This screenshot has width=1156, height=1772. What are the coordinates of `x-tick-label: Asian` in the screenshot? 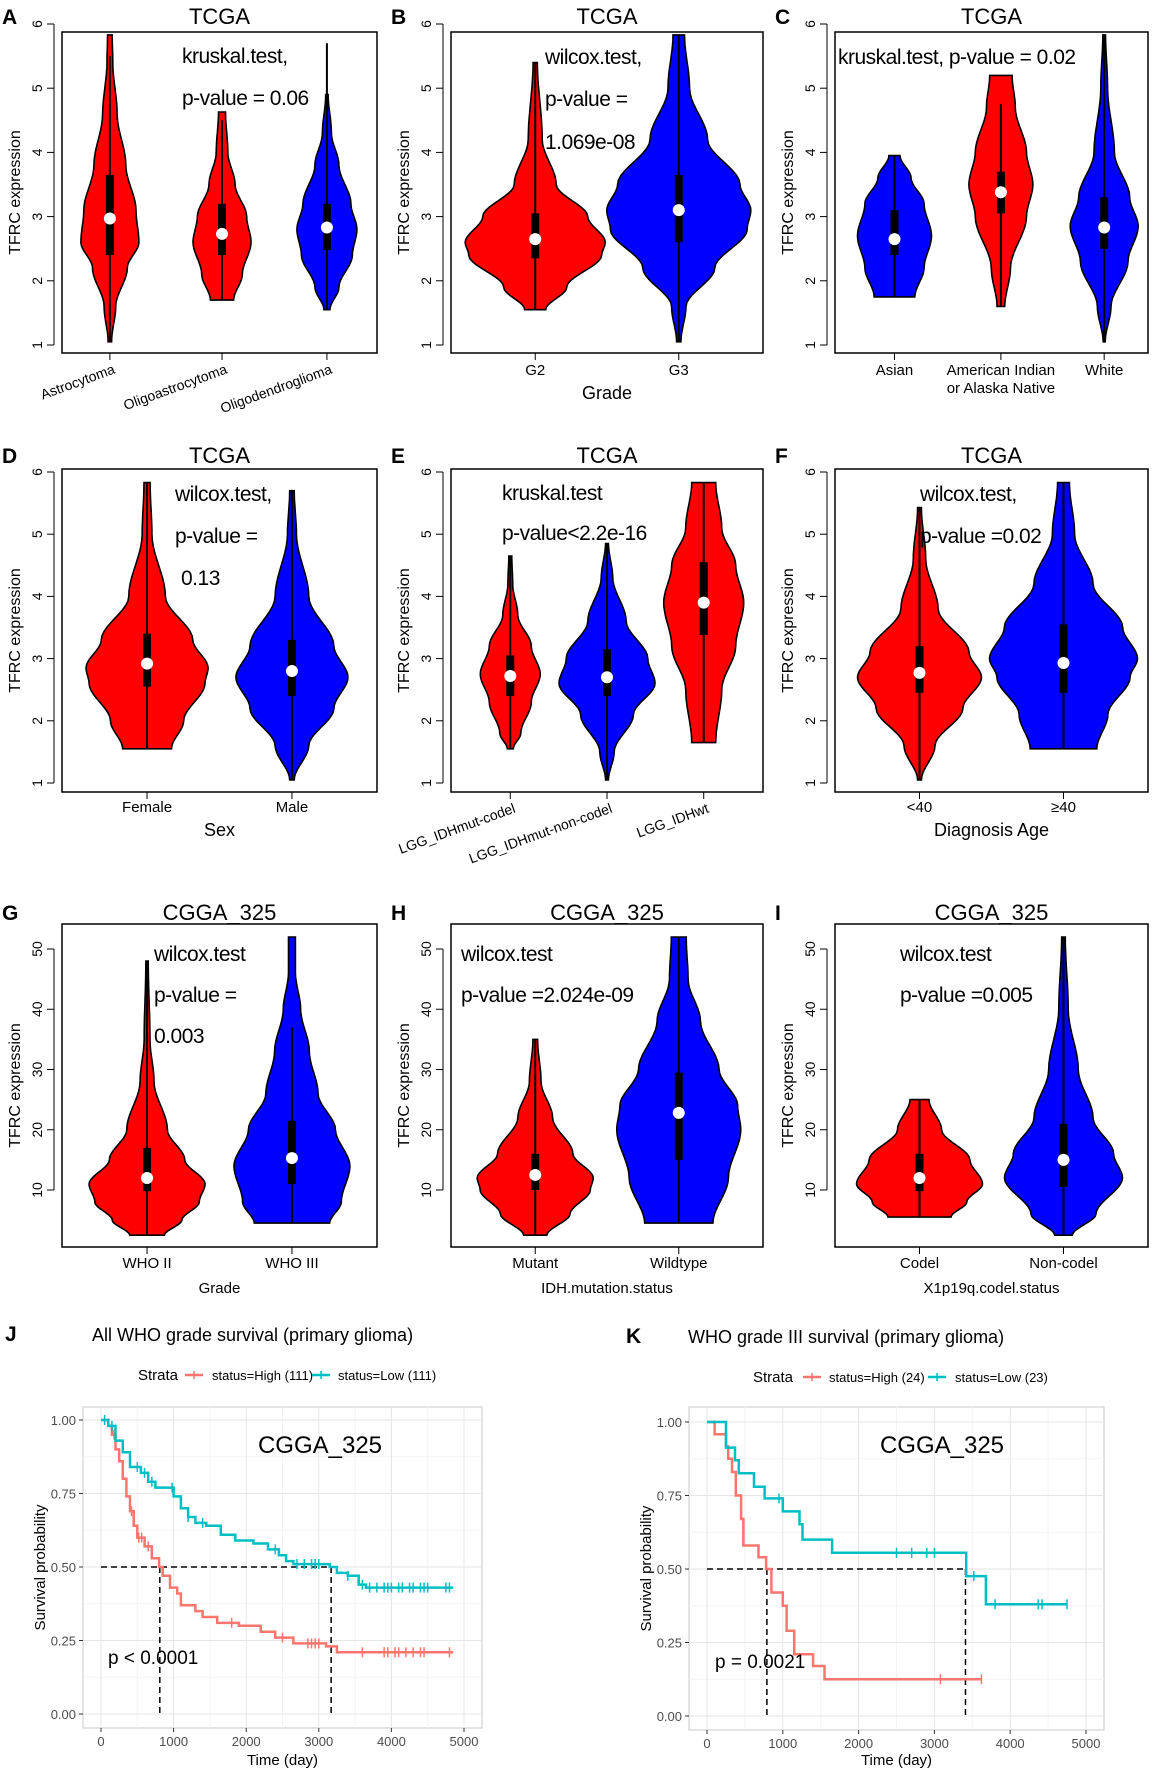 It's located at (895, 370).